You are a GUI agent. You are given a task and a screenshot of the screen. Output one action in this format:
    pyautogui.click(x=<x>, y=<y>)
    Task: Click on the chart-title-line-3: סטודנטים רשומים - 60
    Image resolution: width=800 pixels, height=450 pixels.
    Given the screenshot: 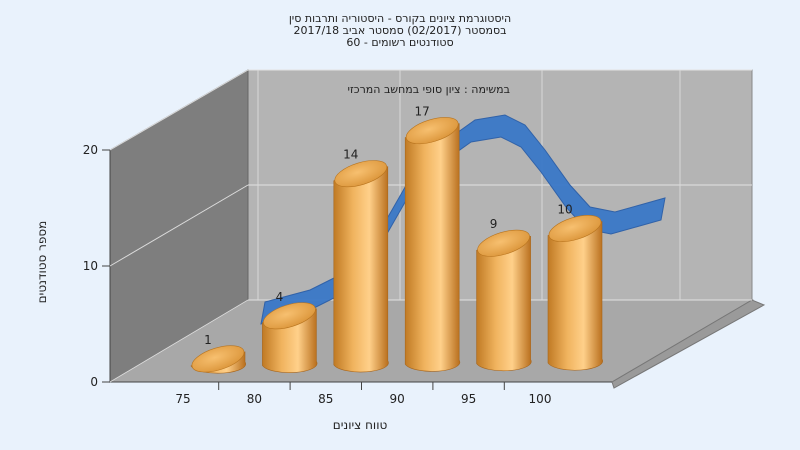 What is the action you would take?
    pyautogui.click(x=400, y=42)
    